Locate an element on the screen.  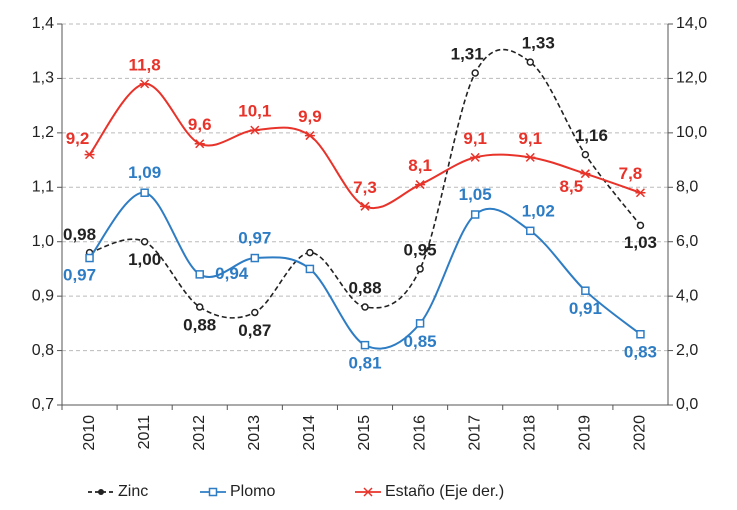
data-label: 0,87 is located at coordinates (254, 330).